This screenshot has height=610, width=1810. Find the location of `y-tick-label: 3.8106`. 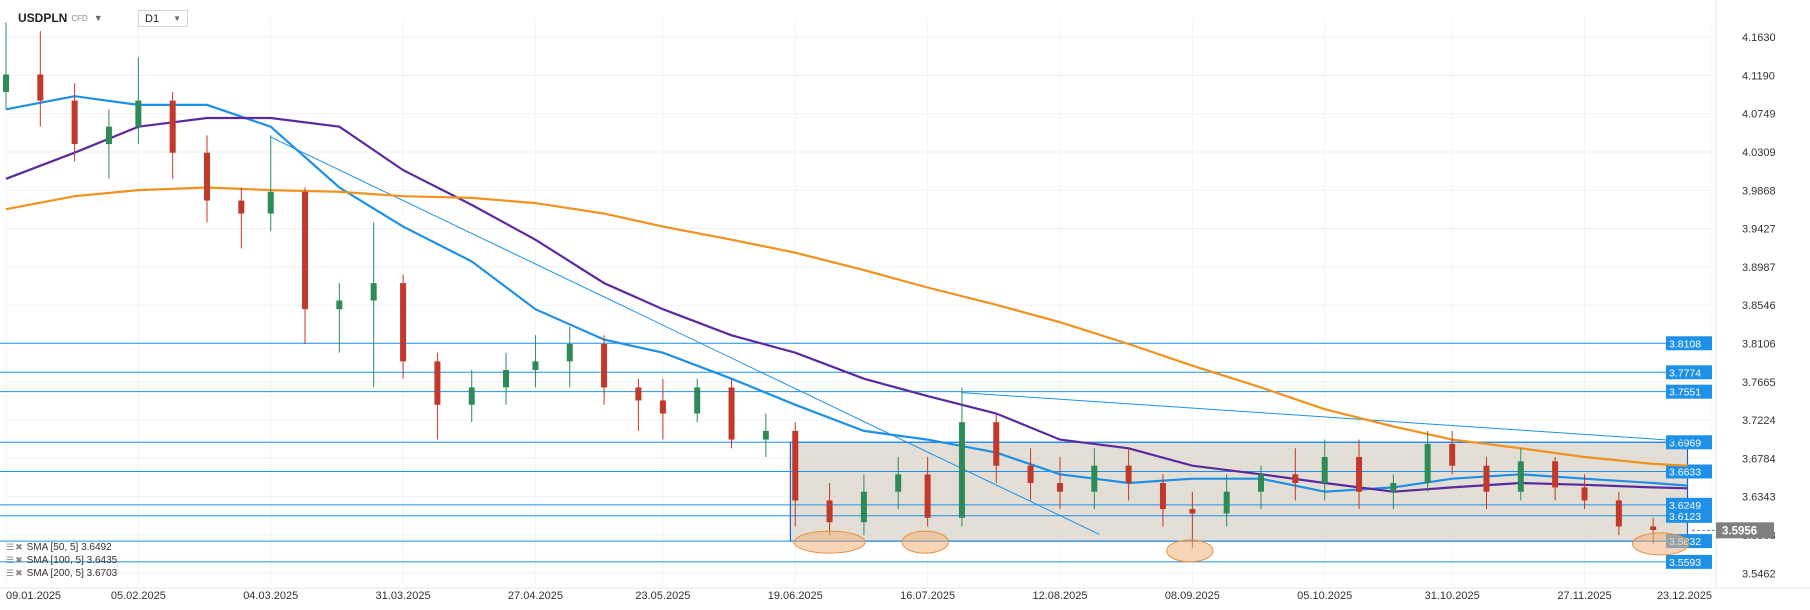

y-tick-label: 3.8106 is located at coordinates (1759, 344).